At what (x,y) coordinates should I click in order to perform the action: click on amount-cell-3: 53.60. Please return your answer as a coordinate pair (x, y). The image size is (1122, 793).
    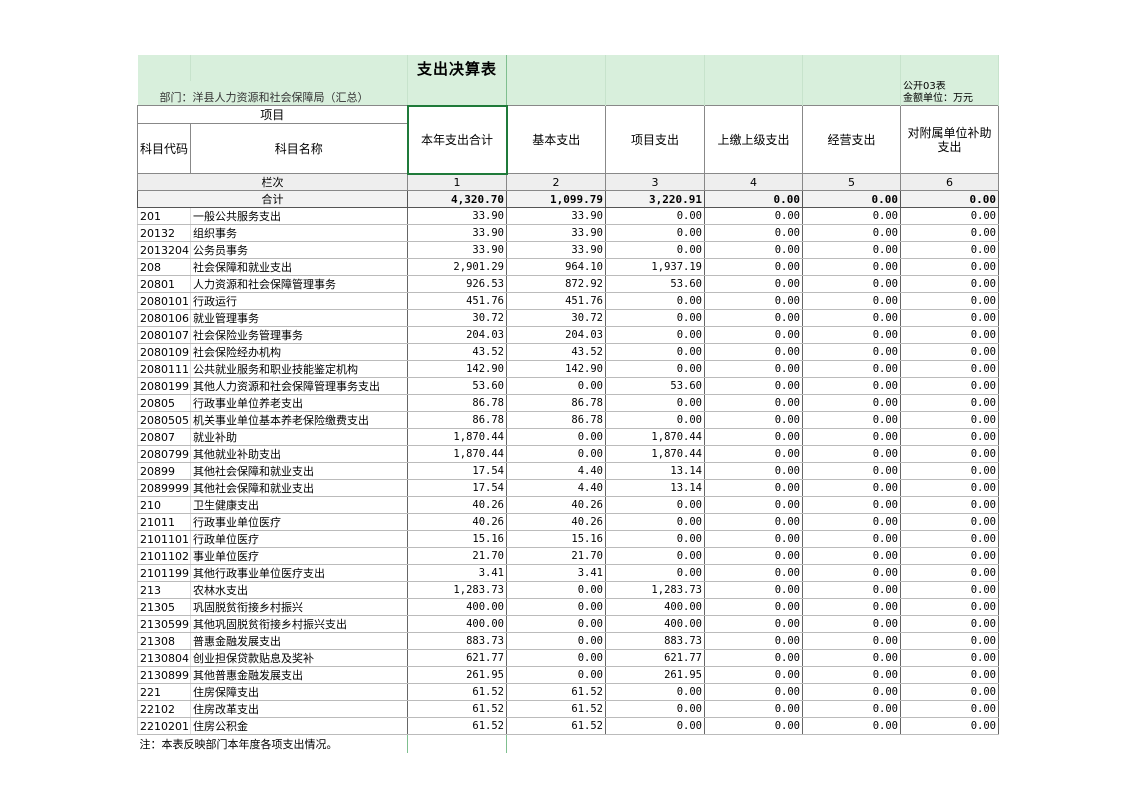
    Looking at the image, I should click on (655, 386).